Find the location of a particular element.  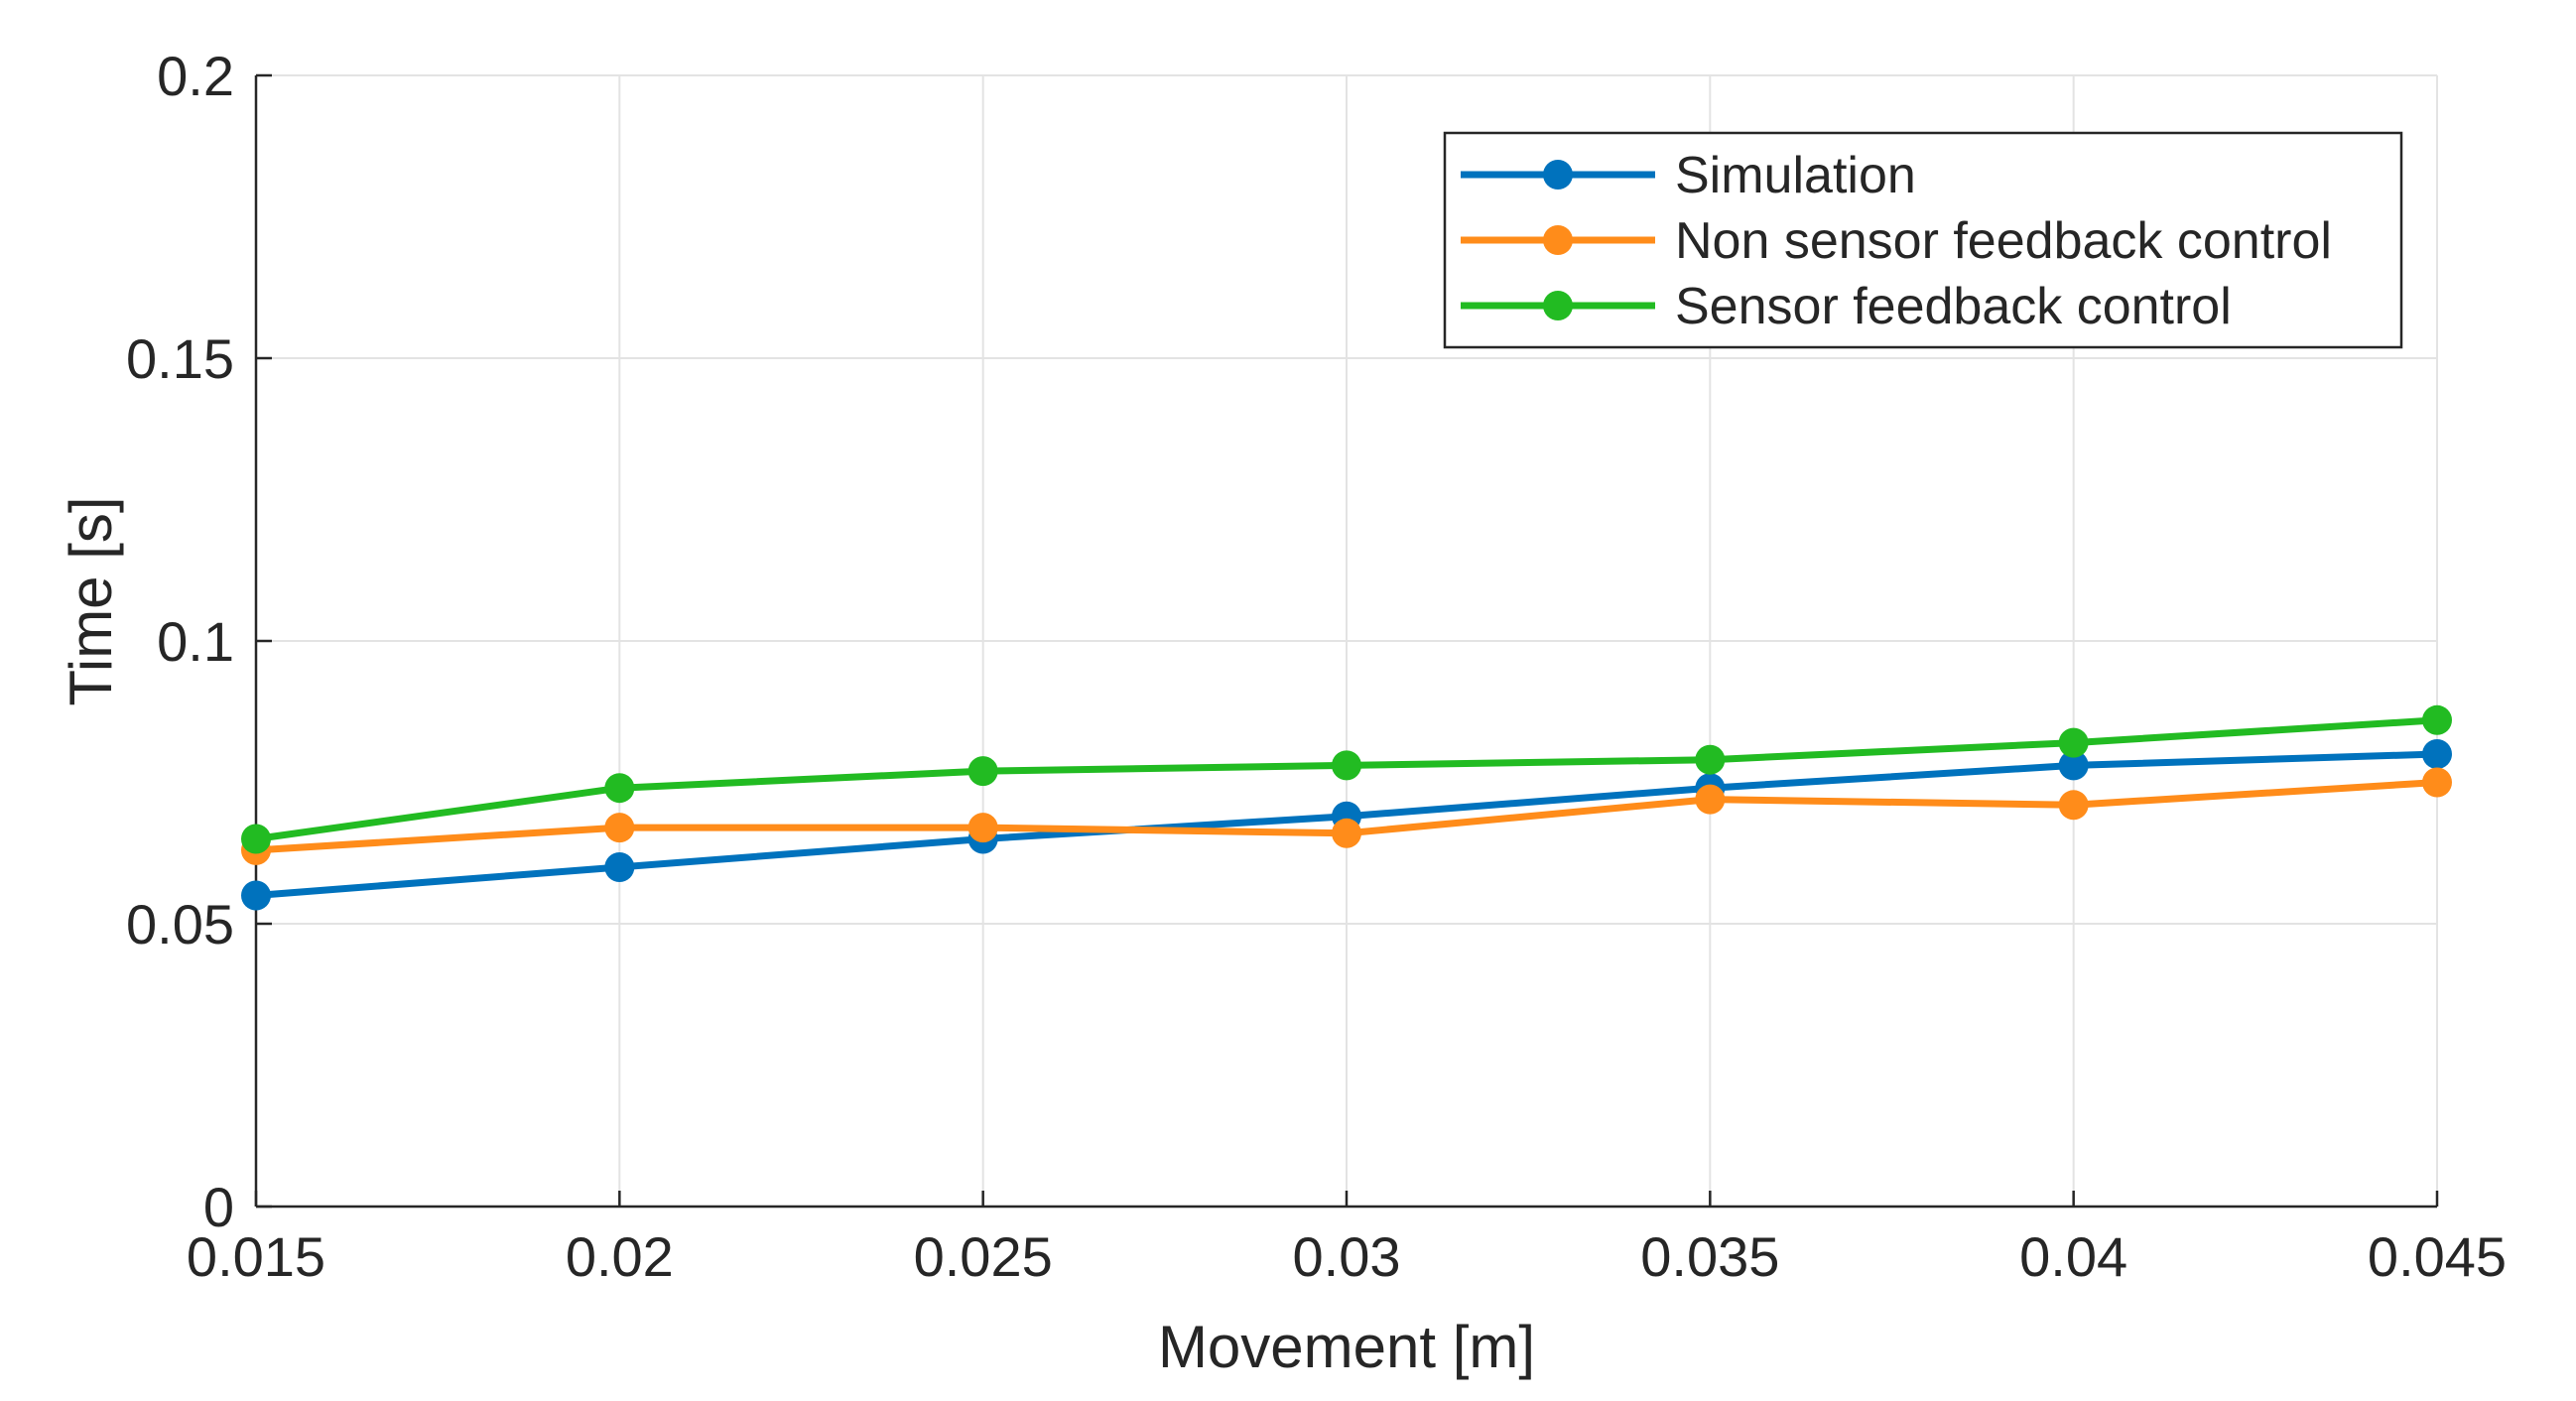

x-tick-label: 0.025 is located at coordinates (984, 1256).